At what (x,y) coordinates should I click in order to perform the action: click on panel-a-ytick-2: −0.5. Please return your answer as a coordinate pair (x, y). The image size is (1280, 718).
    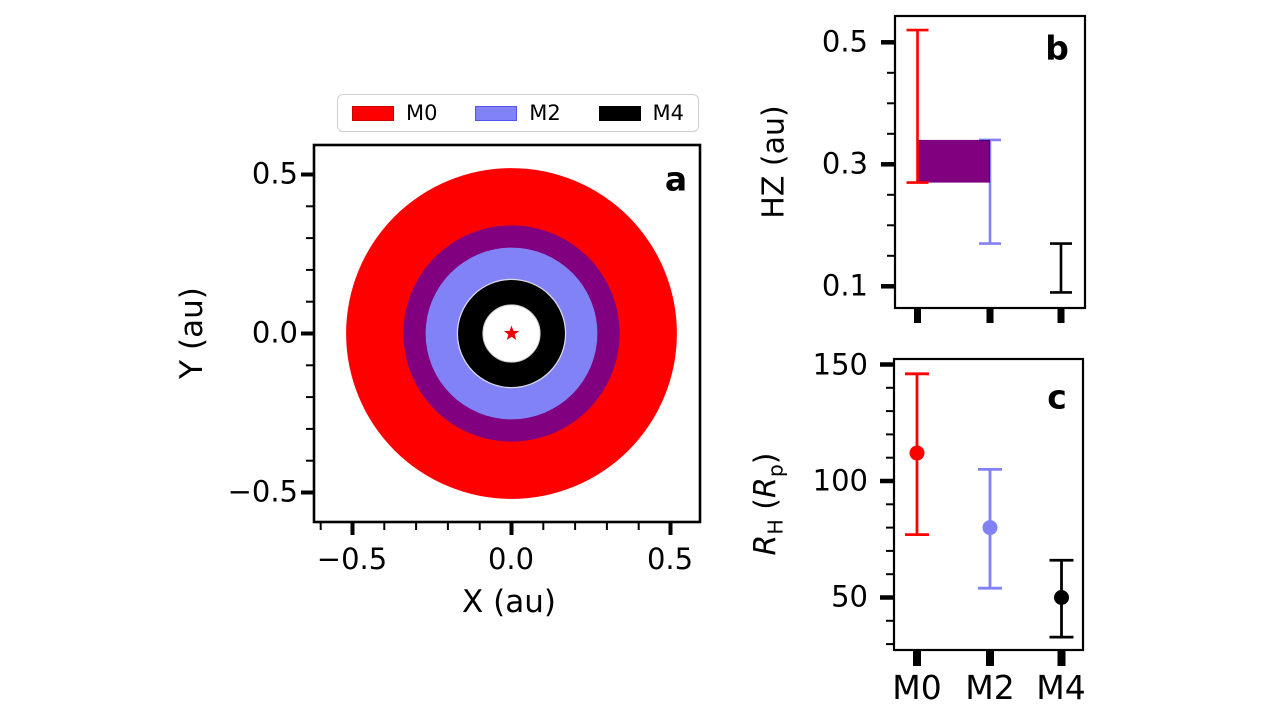
    Looking at the image, I should click on (262, 491).